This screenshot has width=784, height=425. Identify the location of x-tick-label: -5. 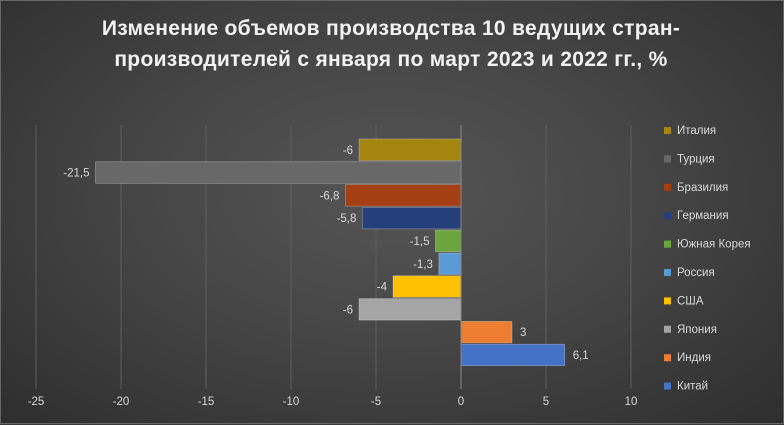
(376, 402).